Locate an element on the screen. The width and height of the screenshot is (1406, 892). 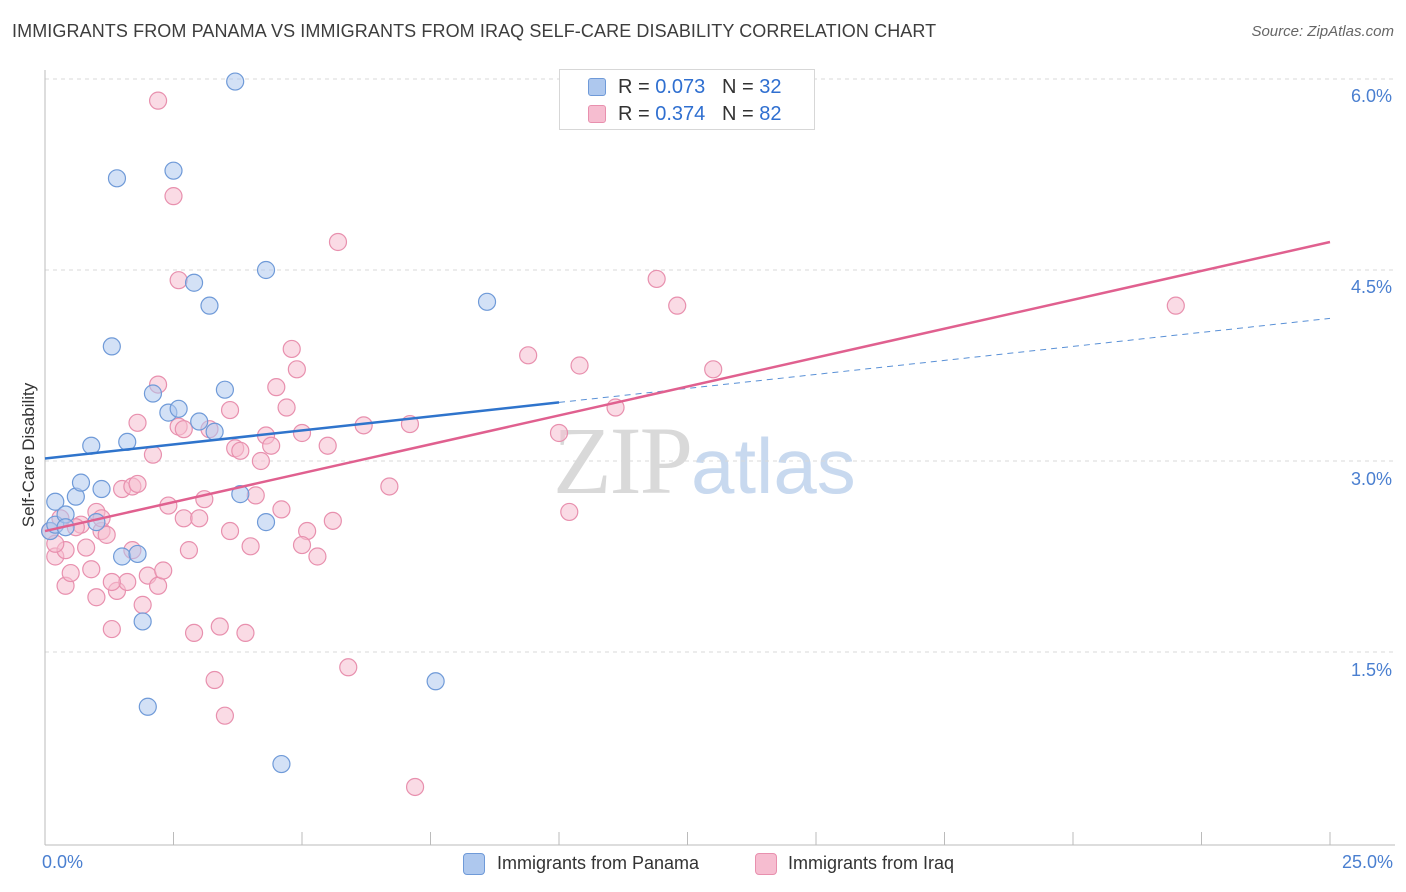
x-tick-label-max: 25.0% is located at coordinates (1367, 862).